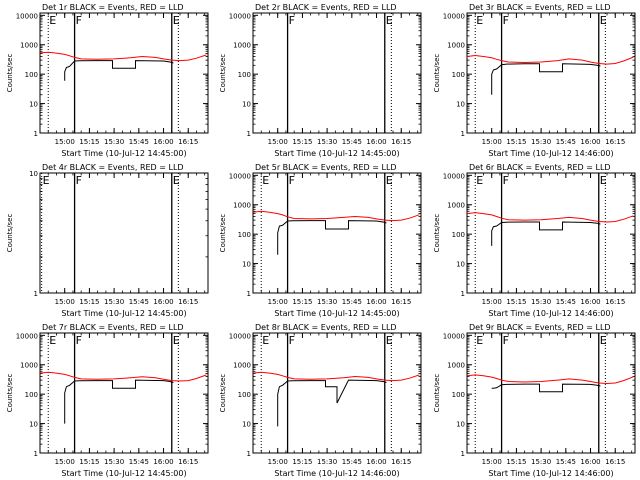  I want to click on chart-title: Det 3r BLACK = Events, RED = LLD, so click(540, 7).